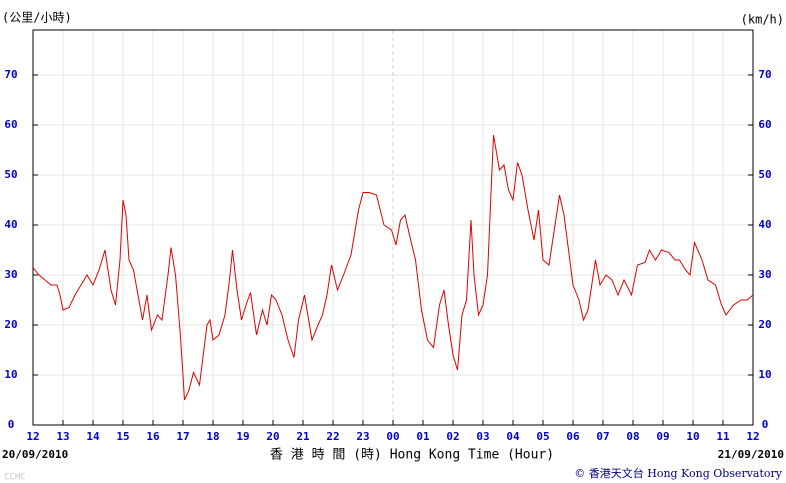  What do you see at coordinates (37, 18) in the screenshot?
I see `y-axis-label-left: (公里/小時)` at bounding box center [37, 18].